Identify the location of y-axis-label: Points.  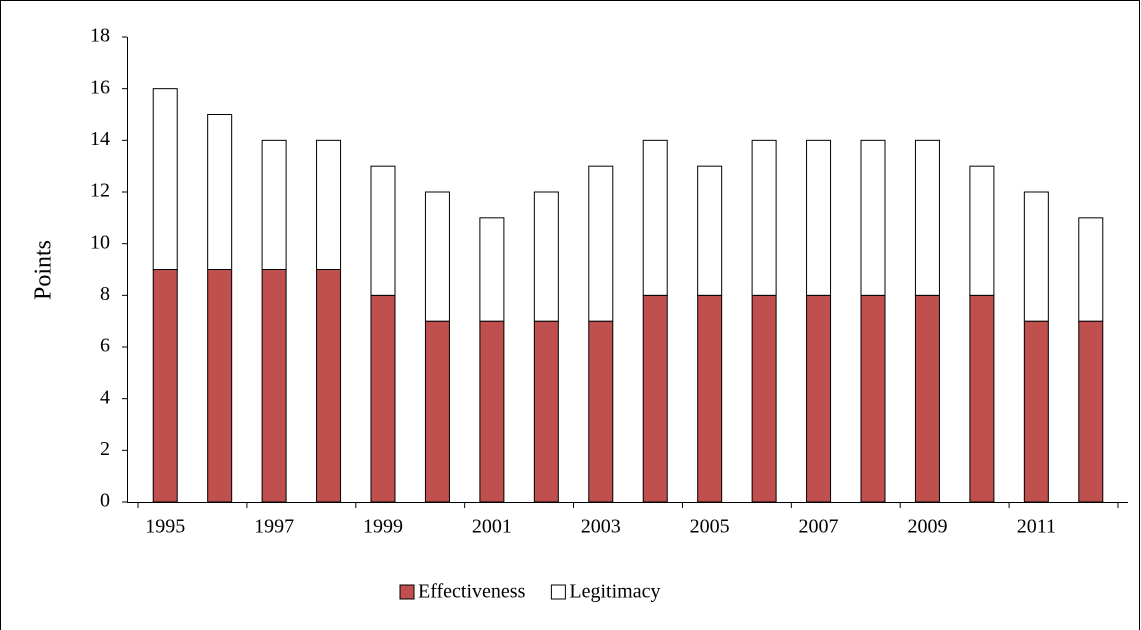
(44, 270).